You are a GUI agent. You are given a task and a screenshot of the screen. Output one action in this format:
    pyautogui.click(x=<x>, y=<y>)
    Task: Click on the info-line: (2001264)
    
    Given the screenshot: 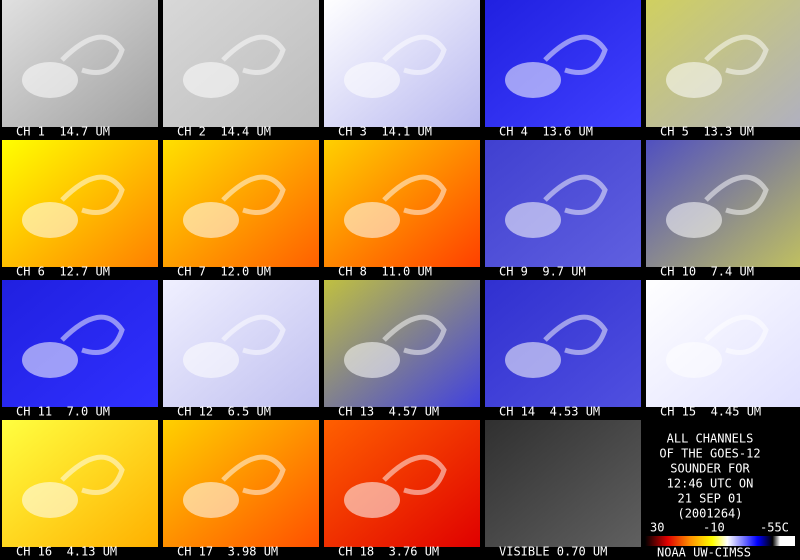 What is the action you would take?
    pyautogui.click(x=709, y=514)
    